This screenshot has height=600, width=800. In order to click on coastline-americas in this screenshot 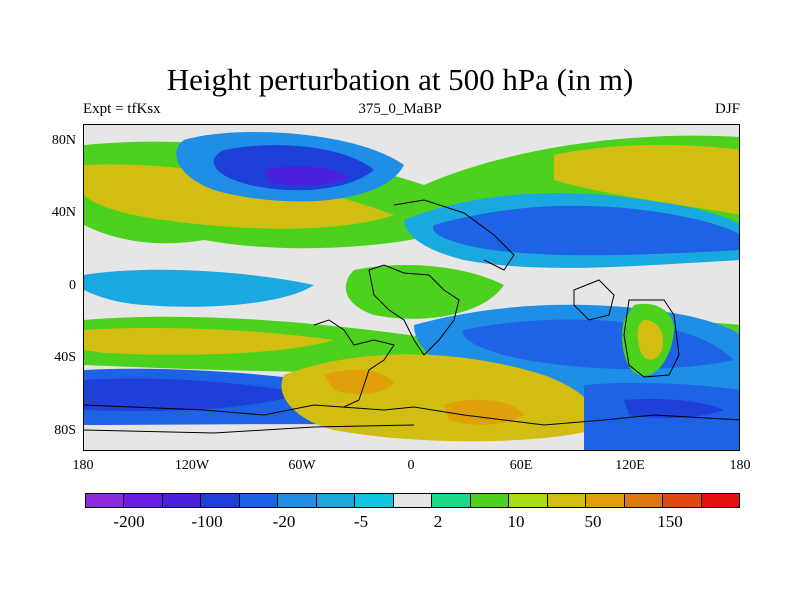, I will do `click(354, 363)`.